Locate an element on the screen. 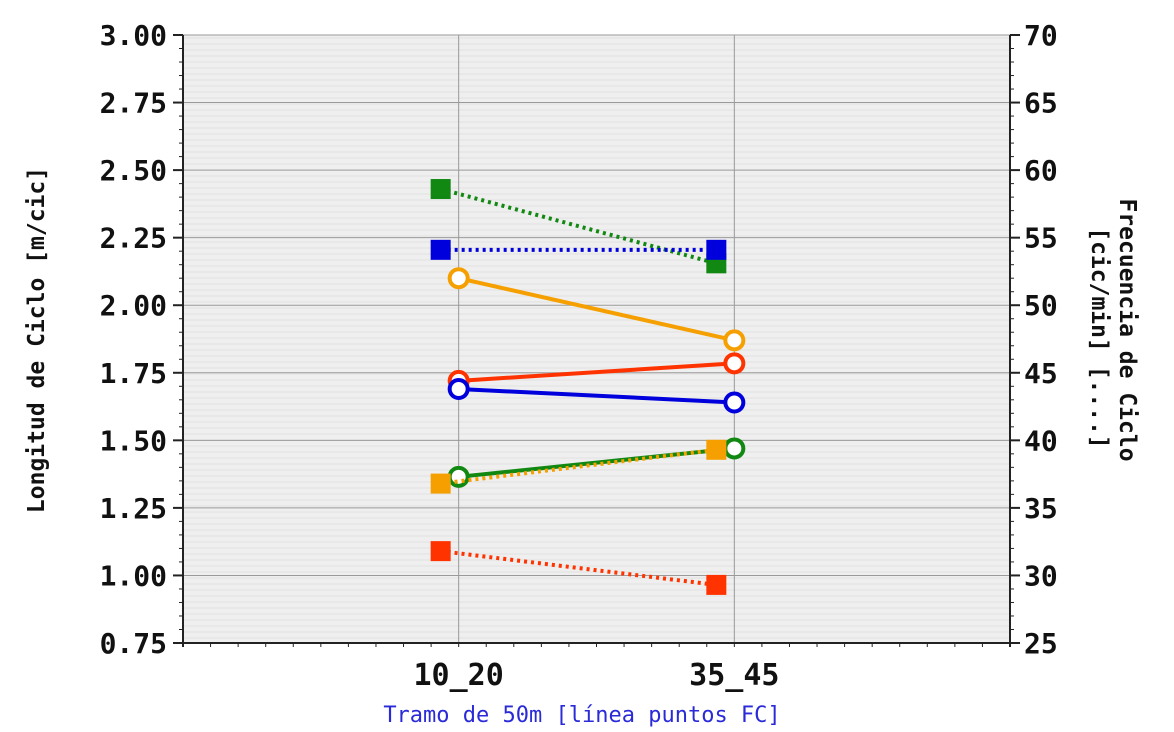 Image resolution: width=1174 pixels, height=732 pixels. right-tick-label: 60 is located at coordinates (1041, 170).